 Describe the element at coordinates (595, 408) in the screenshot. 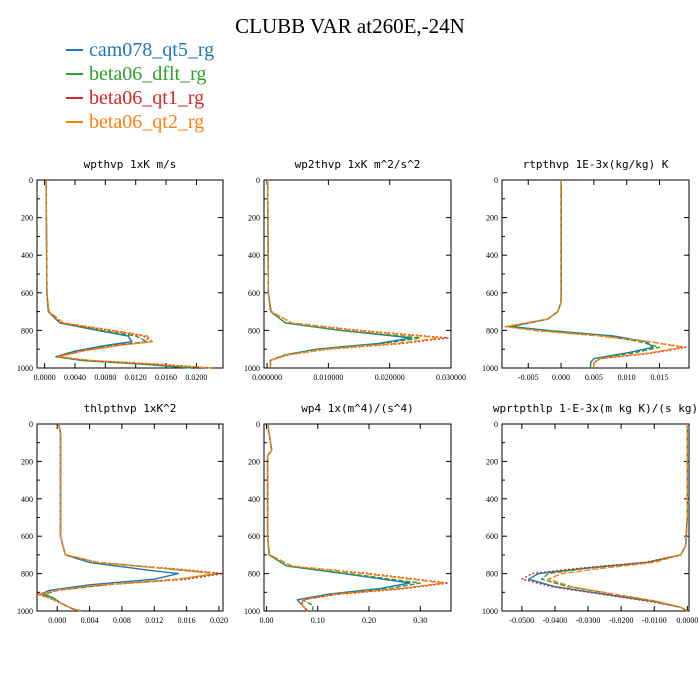

I see `panel-title: wprtpthlp 1-E-3x(m kg K)/(s kg)` at that location.